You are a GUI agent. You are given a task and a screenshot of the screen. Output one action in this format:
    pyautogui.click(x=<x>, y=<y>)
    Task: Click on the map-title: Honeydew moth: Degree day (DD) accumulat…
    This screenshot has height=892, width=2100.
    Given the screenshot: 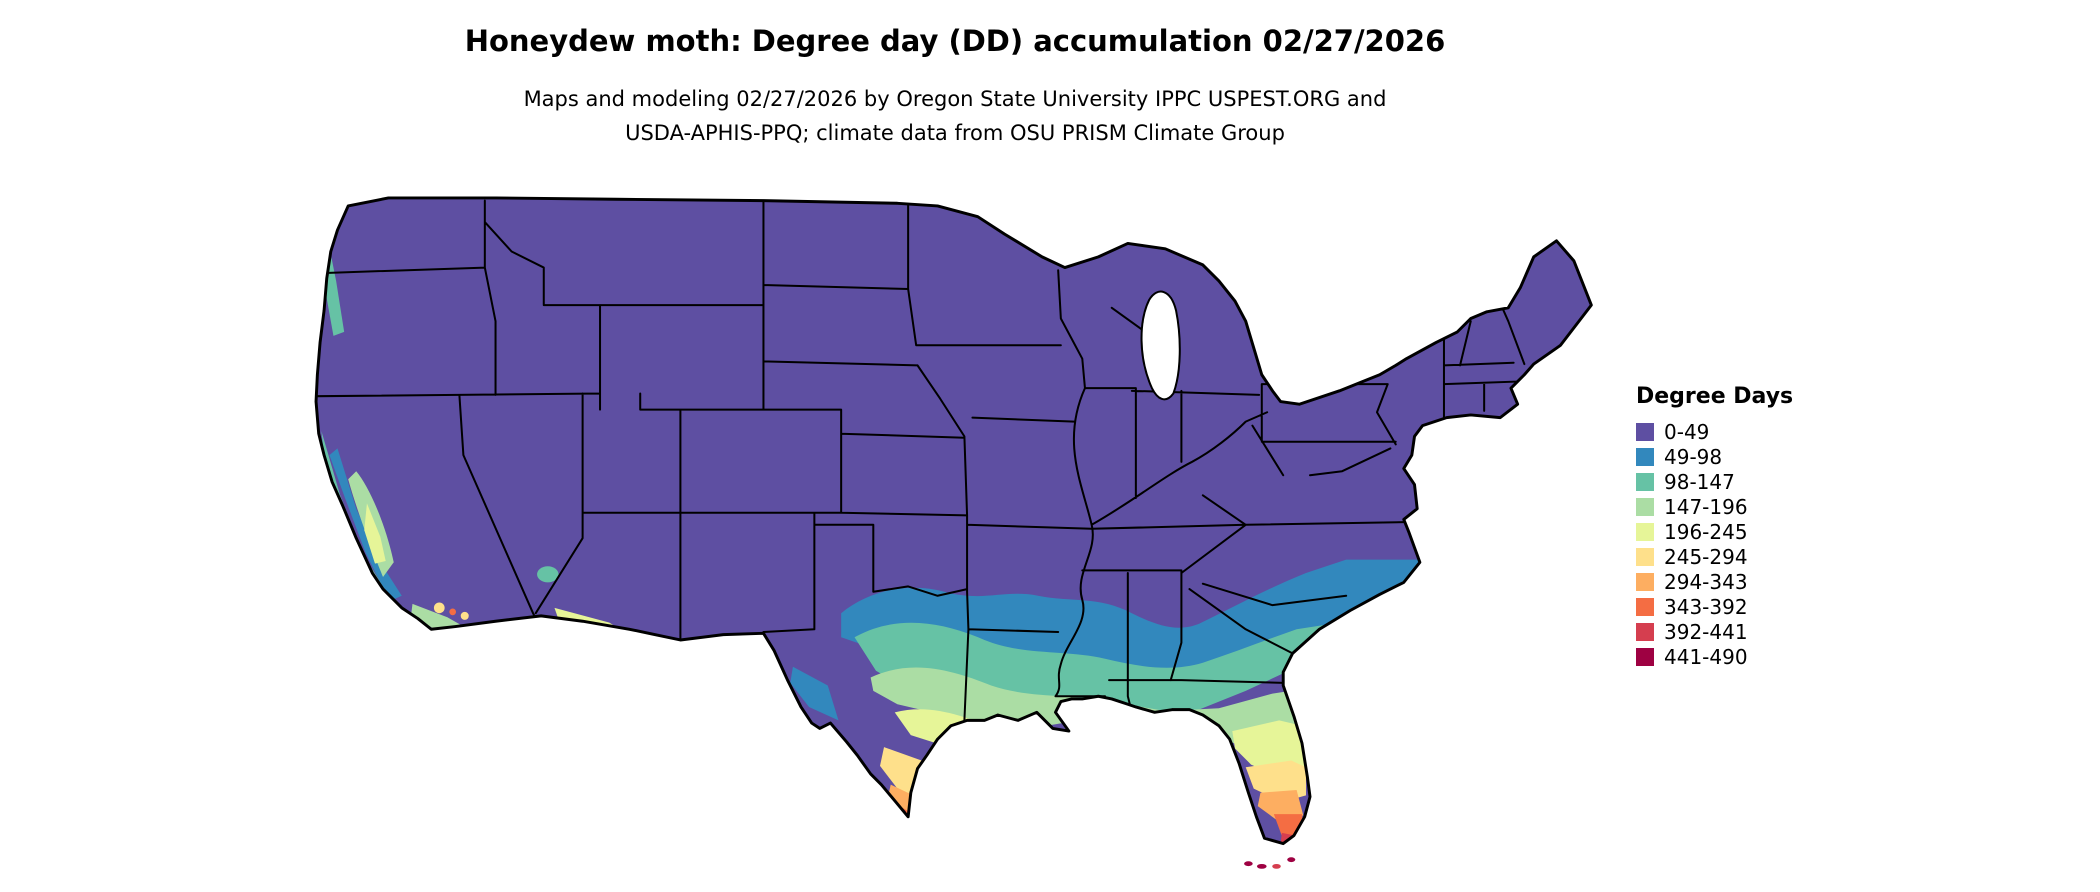 What is the action you would take?
    pyautogui.click(x=955, y=41)
    